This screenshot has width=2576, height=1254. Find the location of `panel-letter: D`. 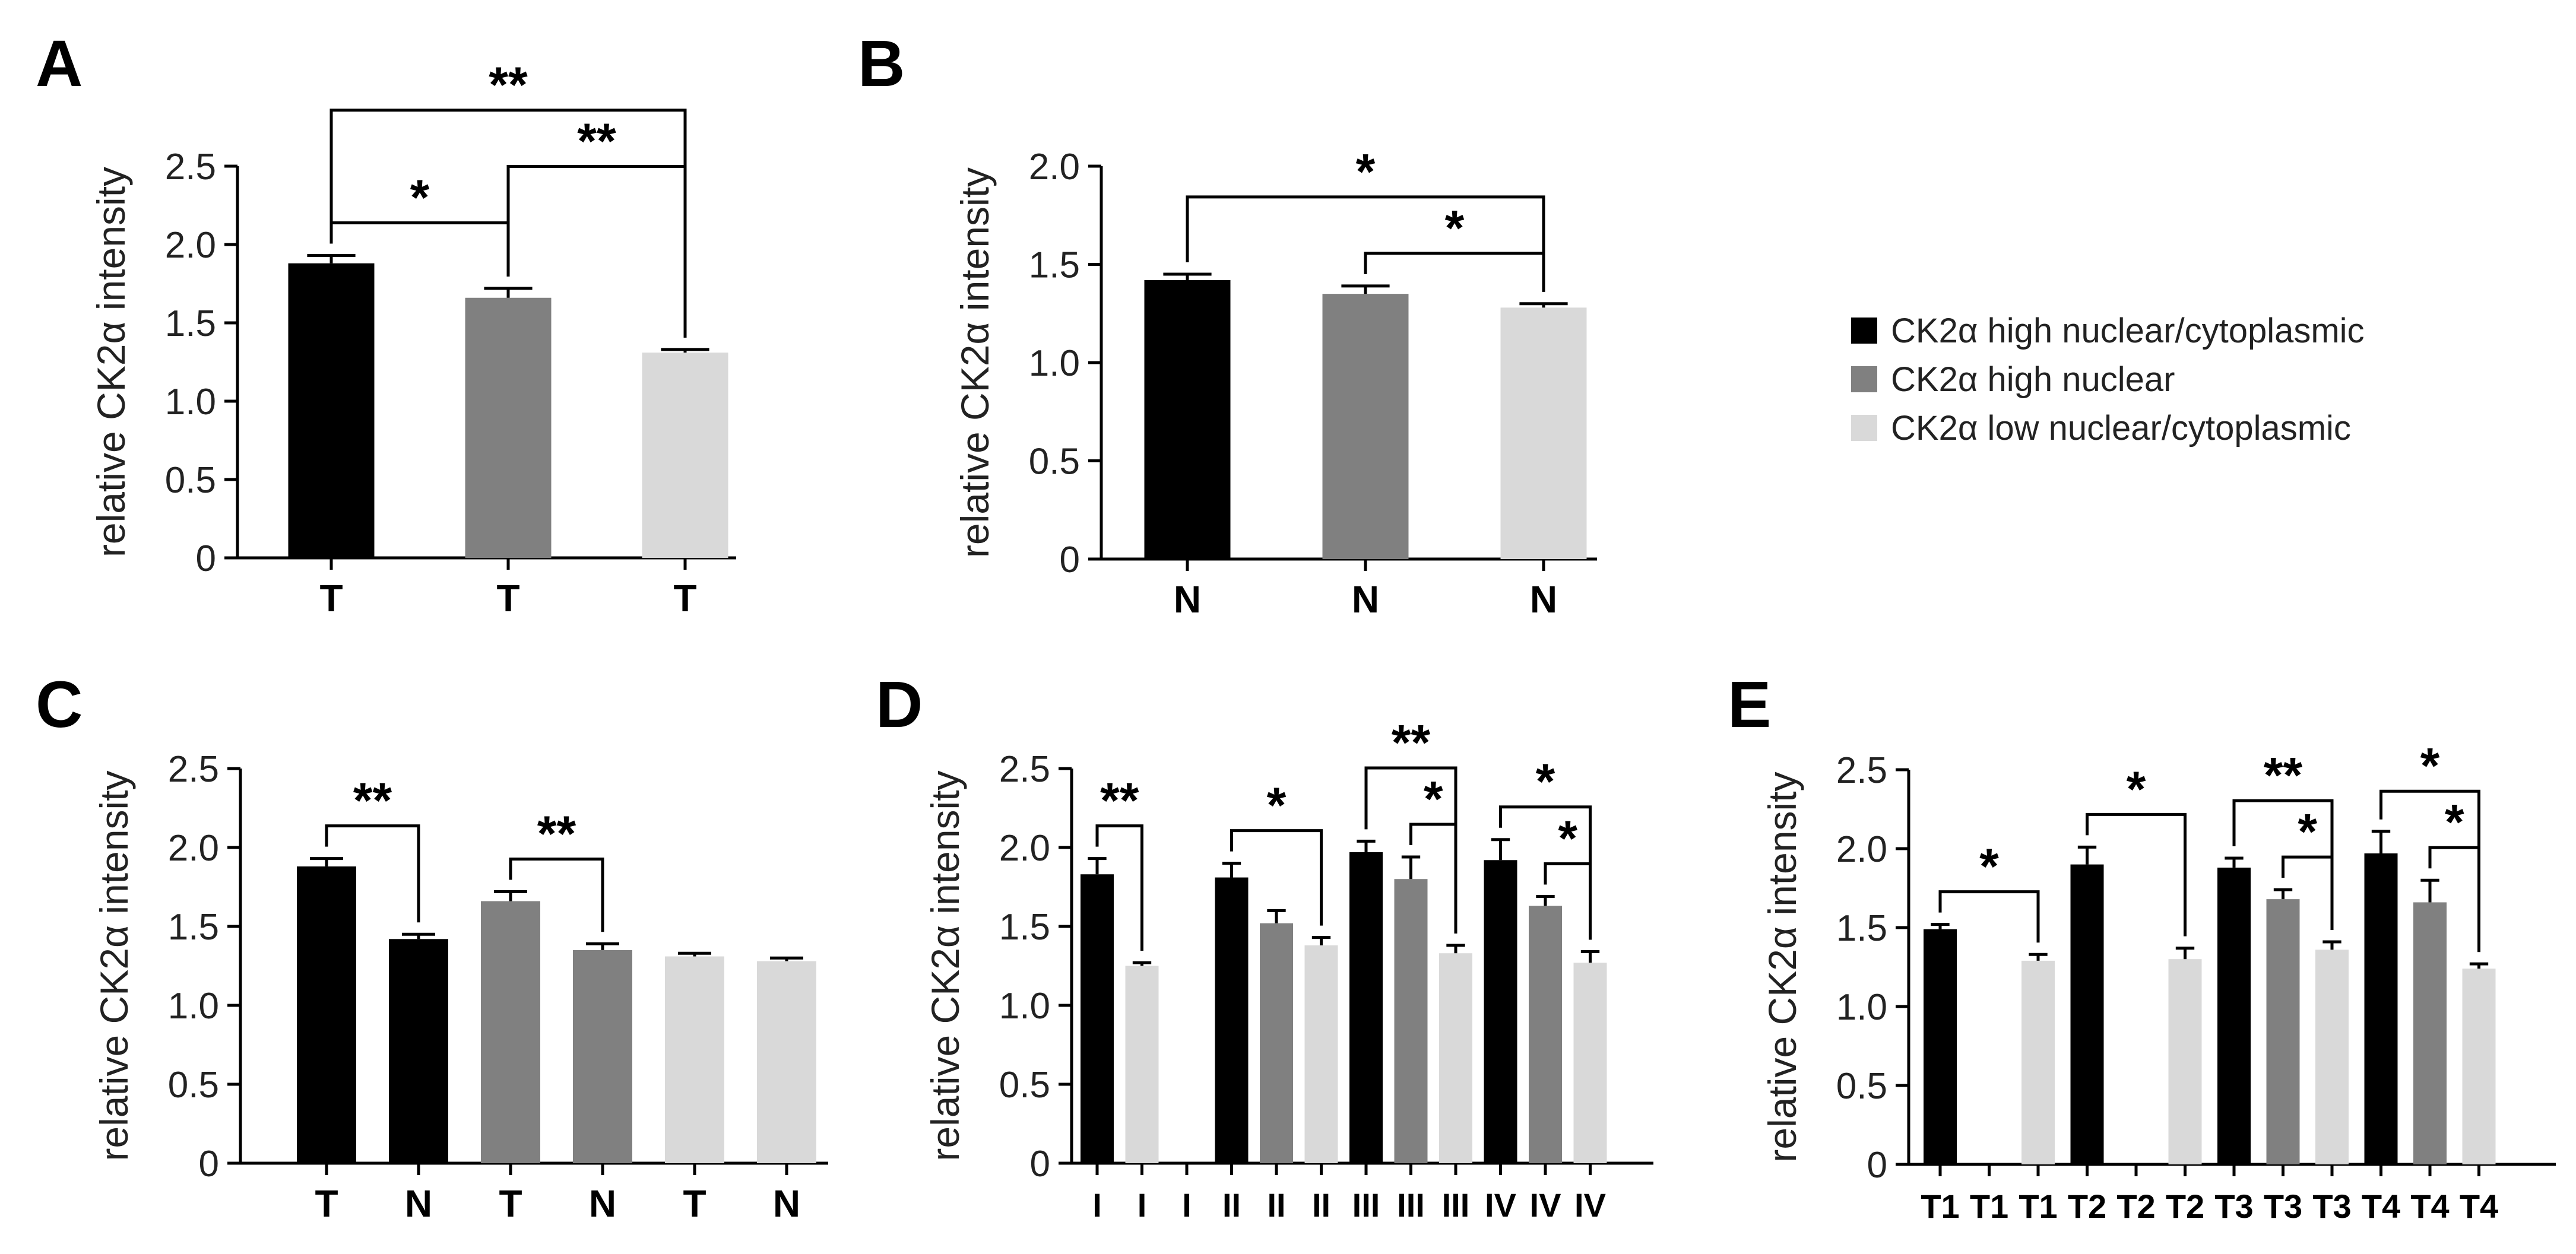

panel-letter: D is located at coordinates (900, 704).